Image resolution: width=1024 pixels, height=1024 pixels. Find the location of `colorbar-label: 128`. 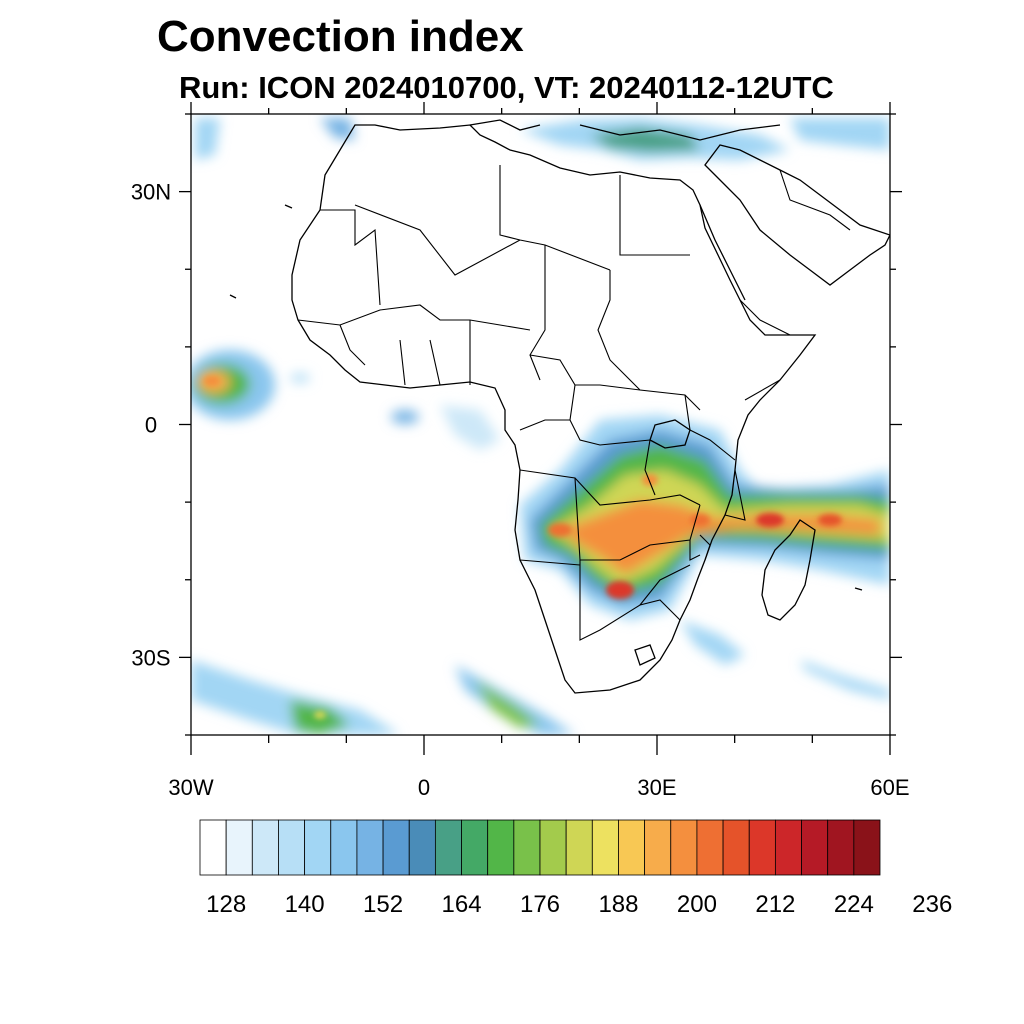

colorbar-label: 128 is located at coordinates (226, 904).